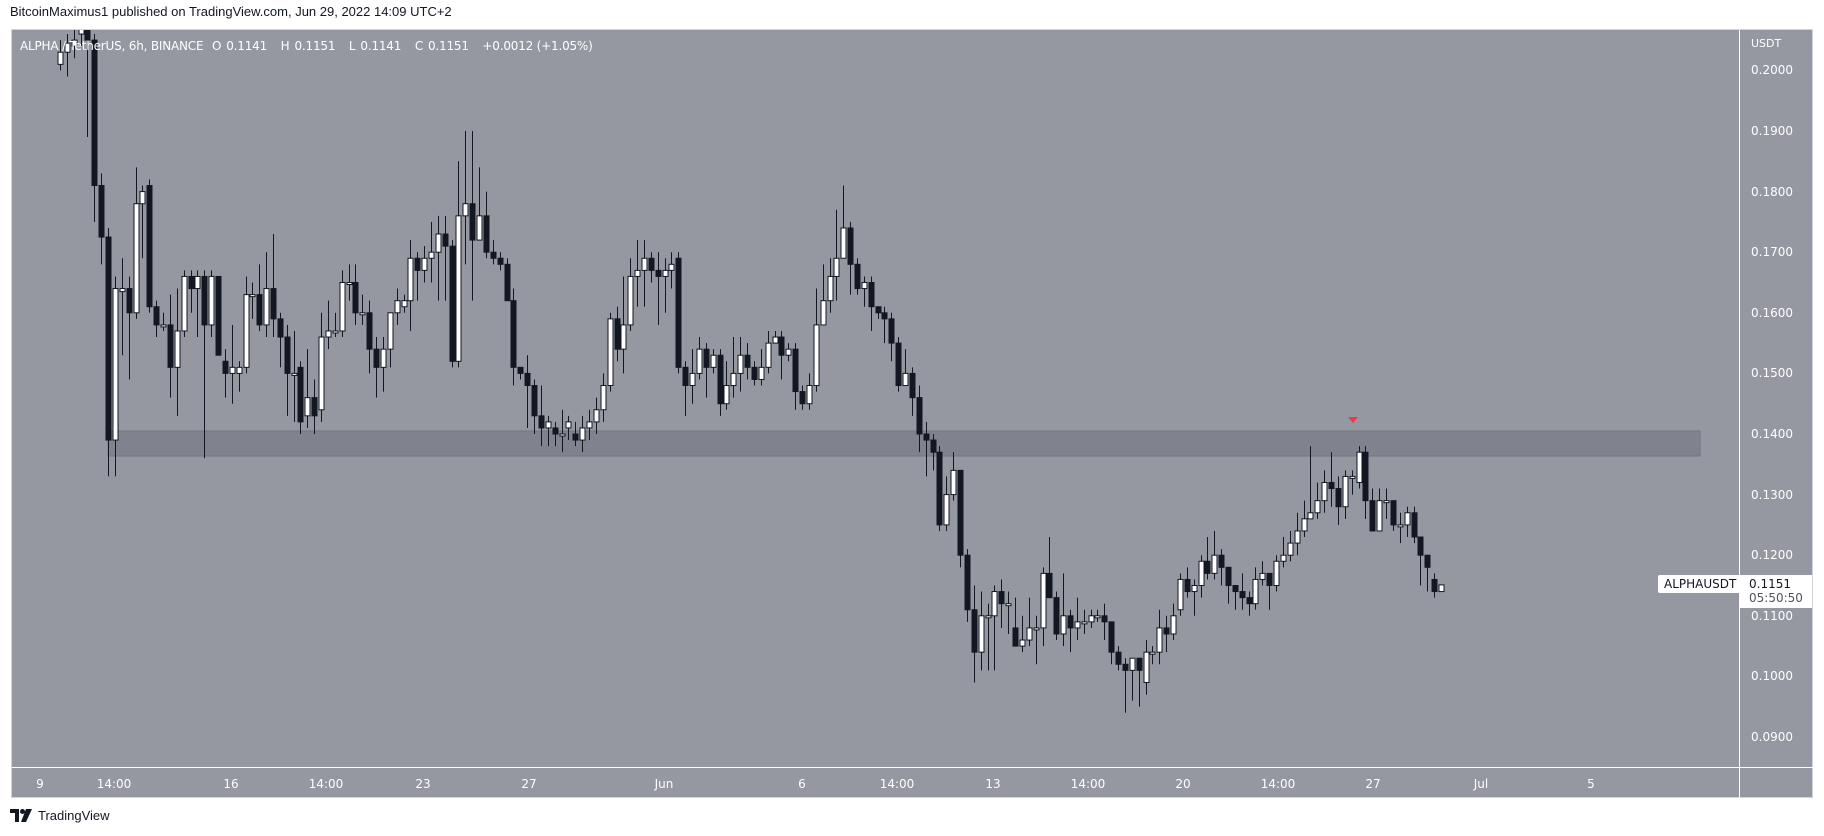 Image resolution: width=1824 pixels, height=836 pixels. I want to click on price-tick: 0.1300, so click(1772, 494).